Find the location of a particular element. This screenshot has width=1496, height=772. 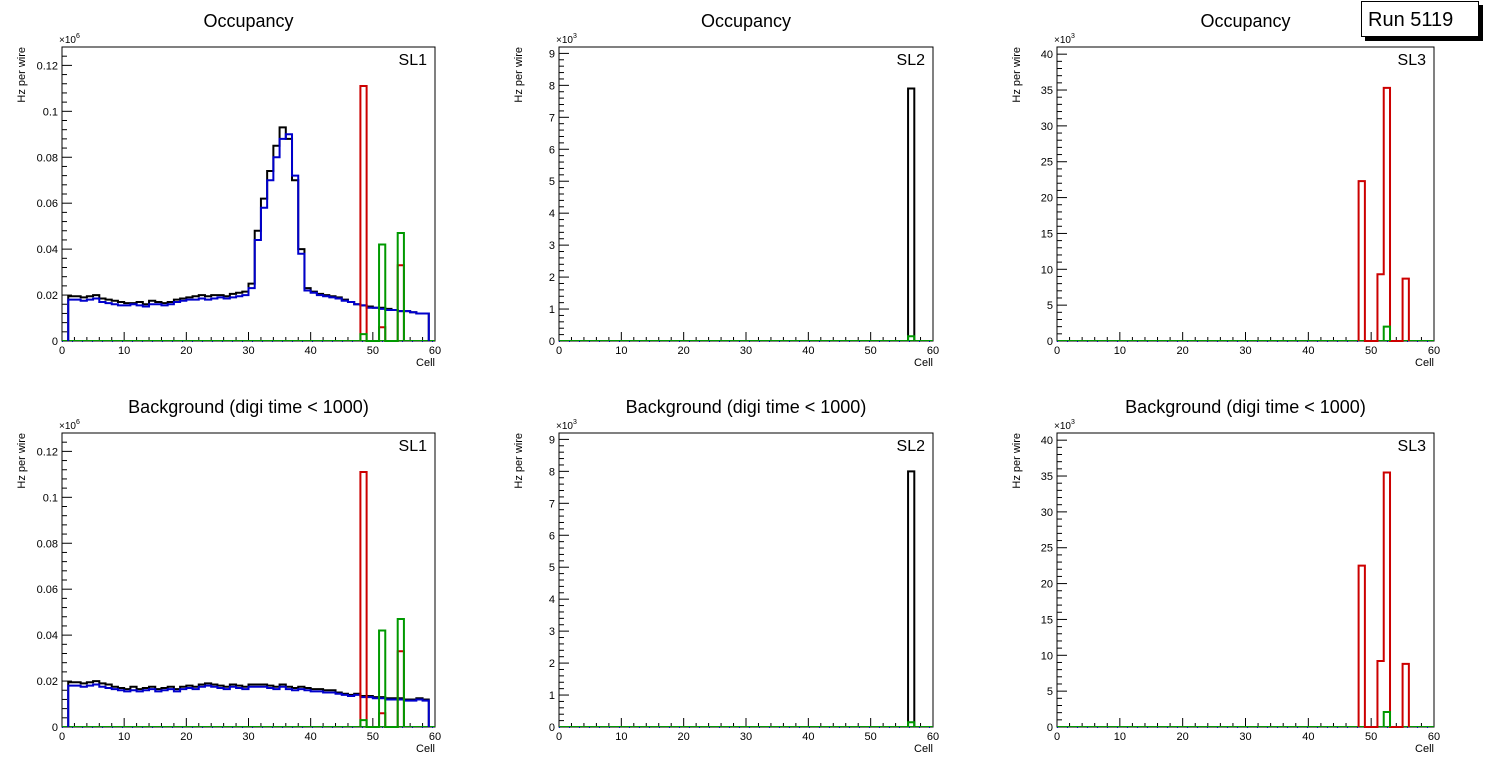

superlayer-label: SL2 is located at coordinates (911, 60).